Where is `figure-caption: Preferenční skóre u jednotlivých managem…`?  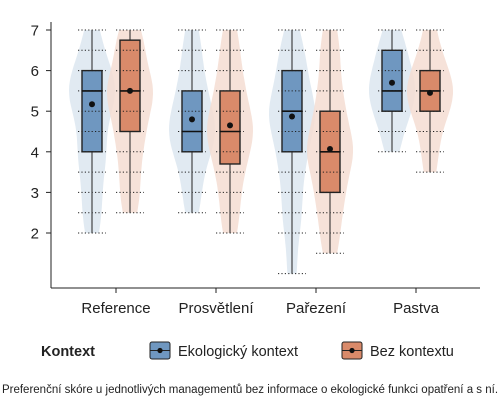 figure-caption: Preferenční skóre u jednotlivých managem… is located at coordinates (250, 390).